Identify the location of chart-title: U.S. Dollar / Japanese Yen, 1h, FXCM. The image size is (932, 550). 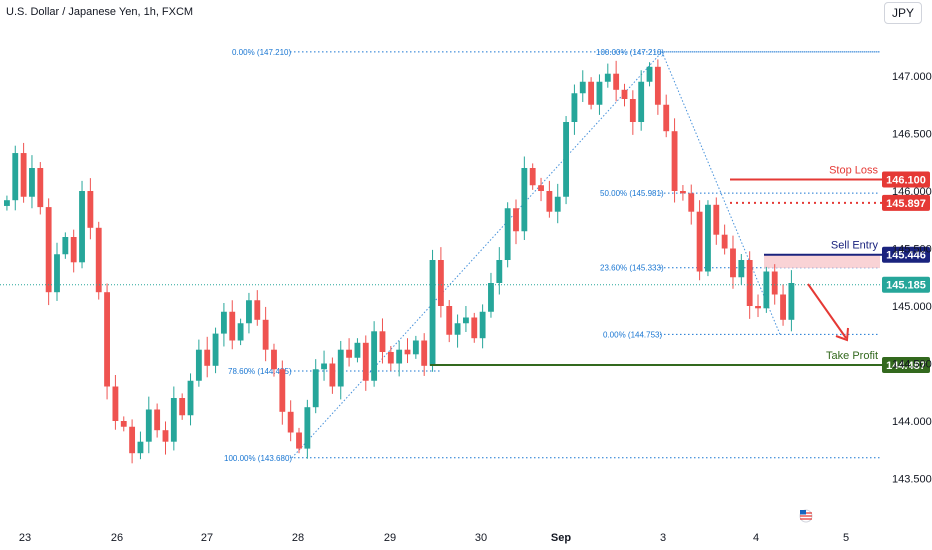
(100, 12).